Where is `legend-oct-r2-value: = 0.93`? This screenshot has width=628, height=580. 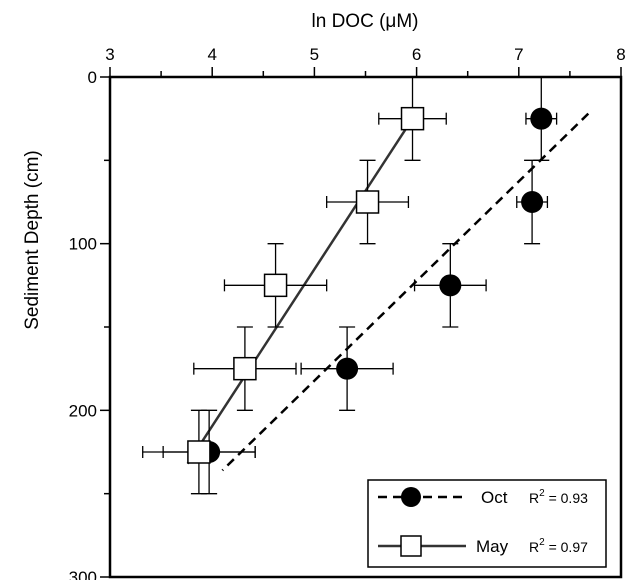
legend-oct-r2-value: = 0.93 is located at coordinates (566, 498).